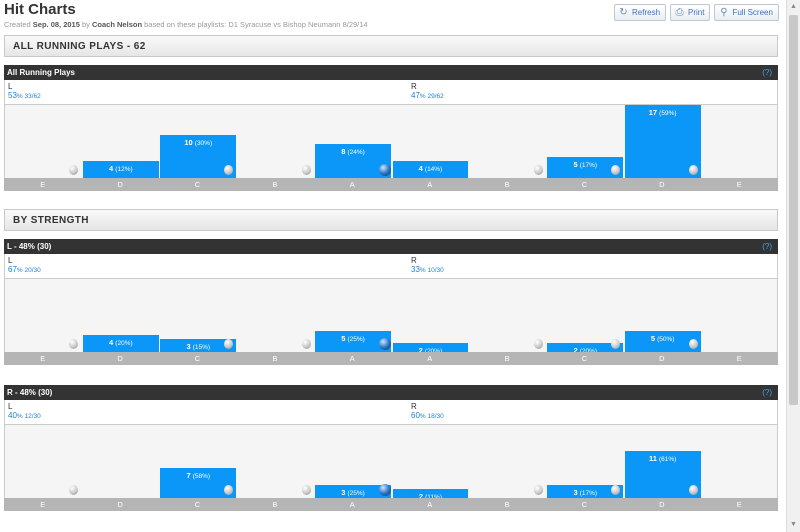 This screenshot has width=800, height=532. I want to click on zone-bar-5: 3 (25%), so click(353, 491).